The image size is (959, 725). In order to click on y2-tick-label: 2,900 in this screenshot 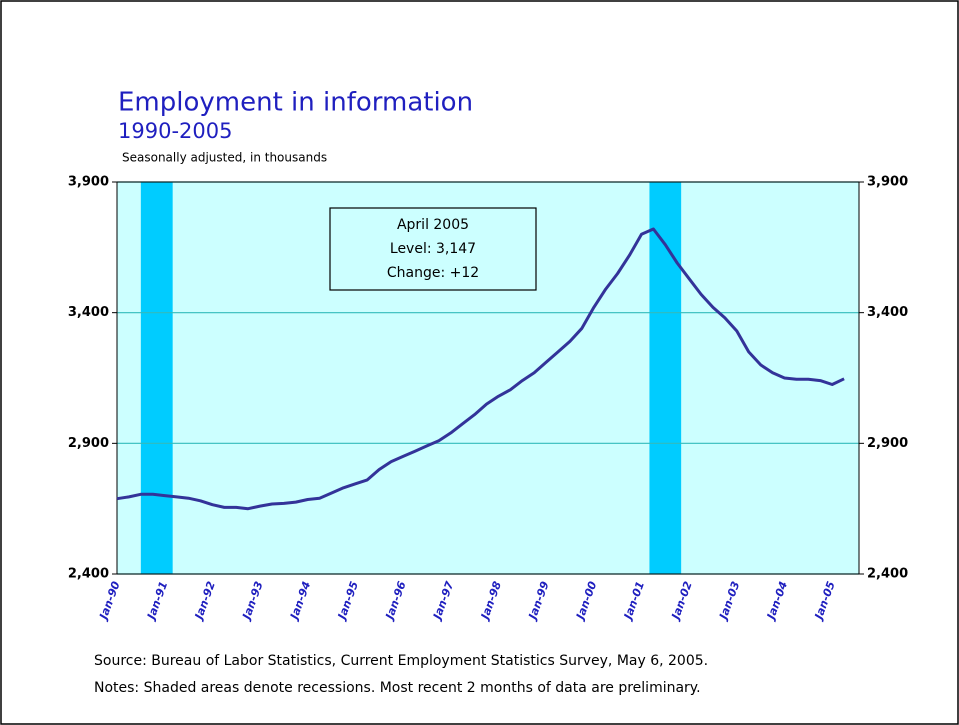, I will do `click(887, 443)`.